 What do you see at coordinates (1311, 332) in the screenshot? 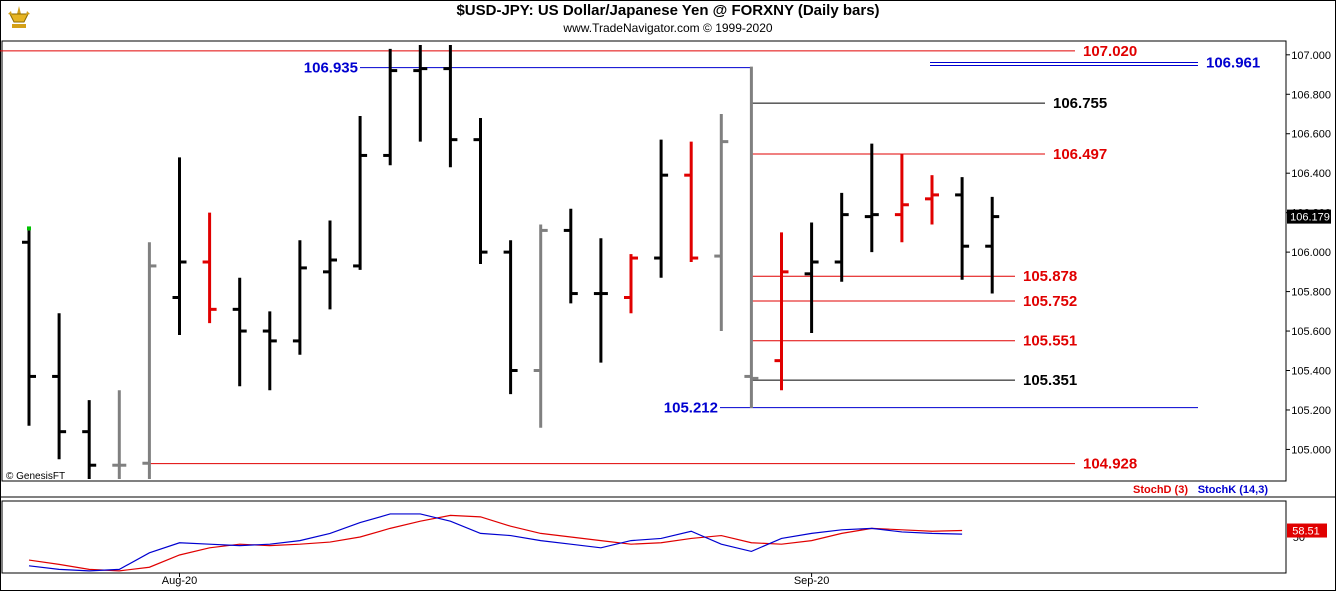
I see `y-axis-tick-label: 105.600` at bounding box center [1311, 332].